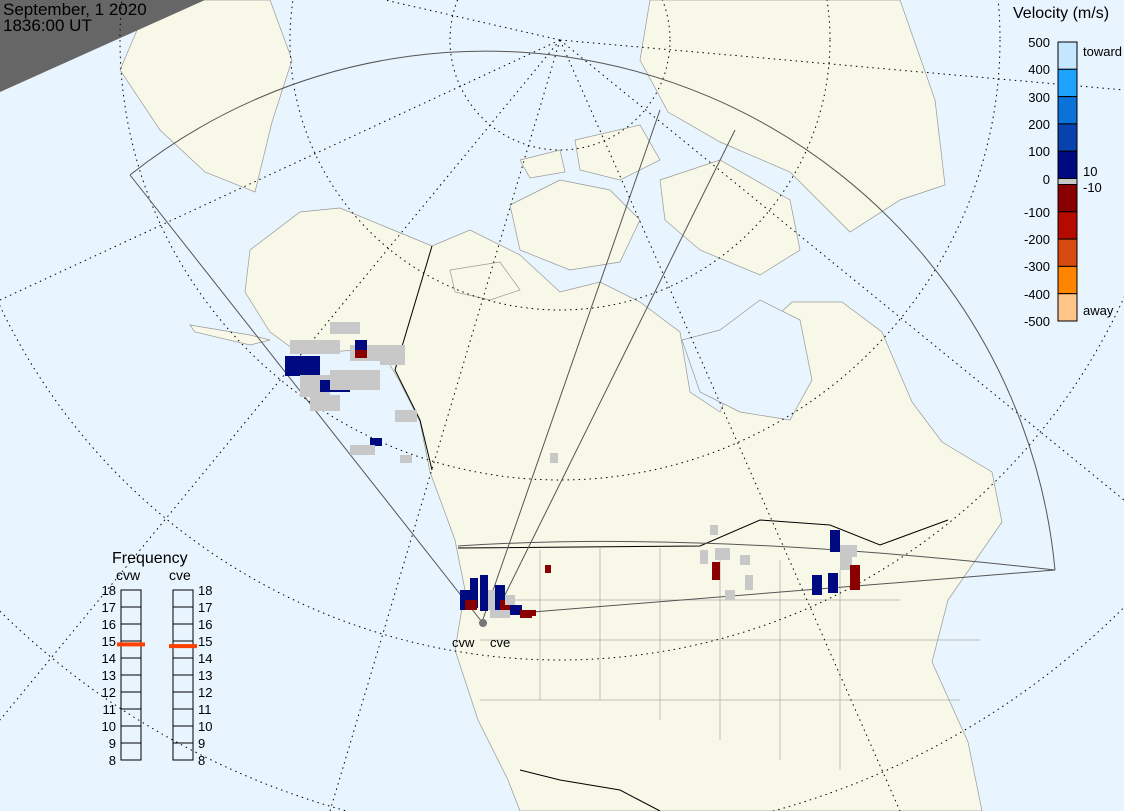 The width and height of the screenshot is (1124, 811). Describe the element at coordinates (75, 9) in the screenshot. I see `date-label: September, 1 2020` at that location.